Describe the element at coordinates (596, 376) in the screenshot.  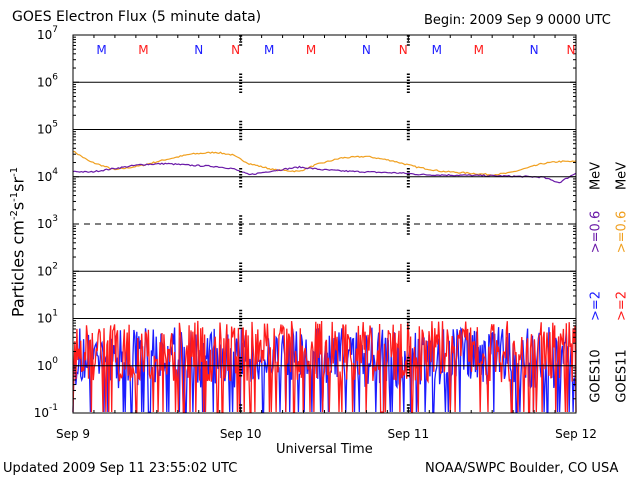
I see `label-goes10: GOES10` at that location.